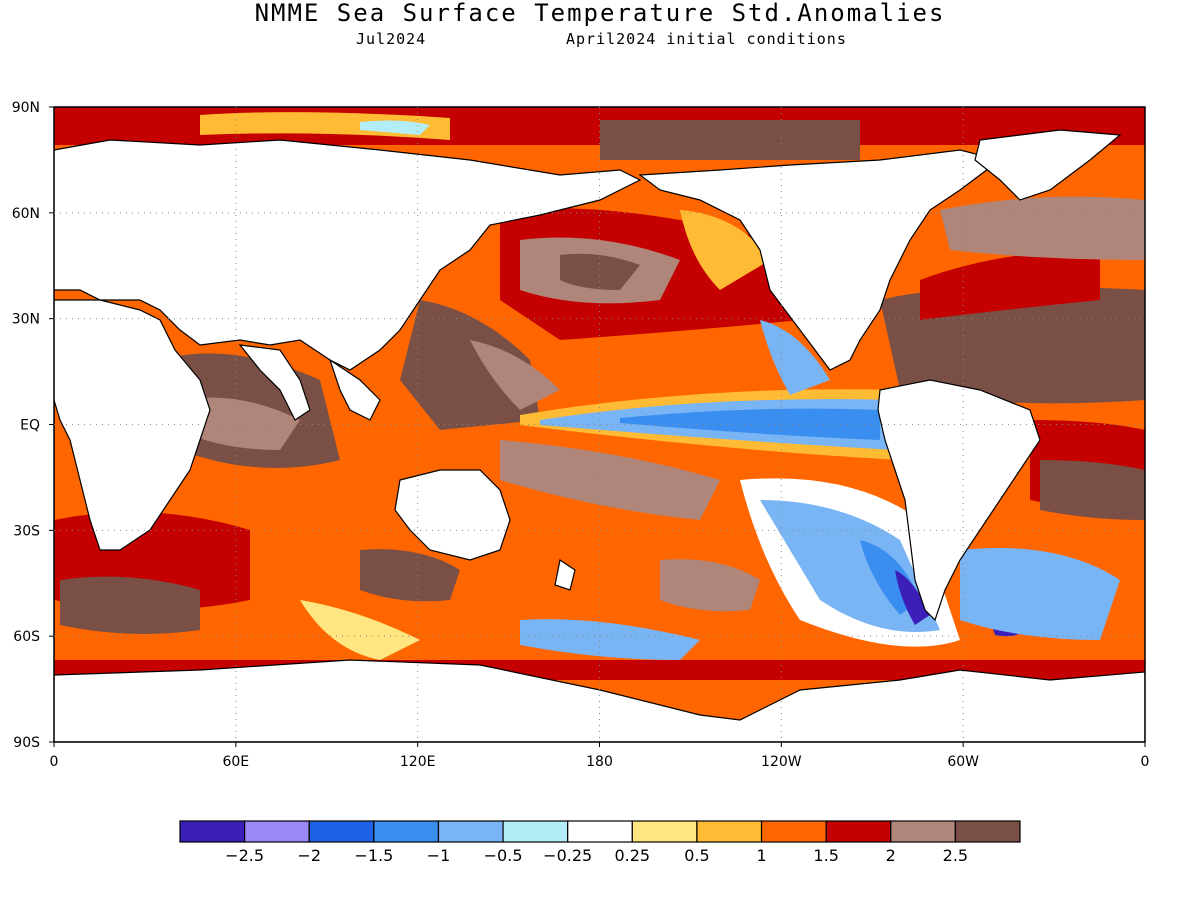  I want to click on land-india, so click(274, 382).